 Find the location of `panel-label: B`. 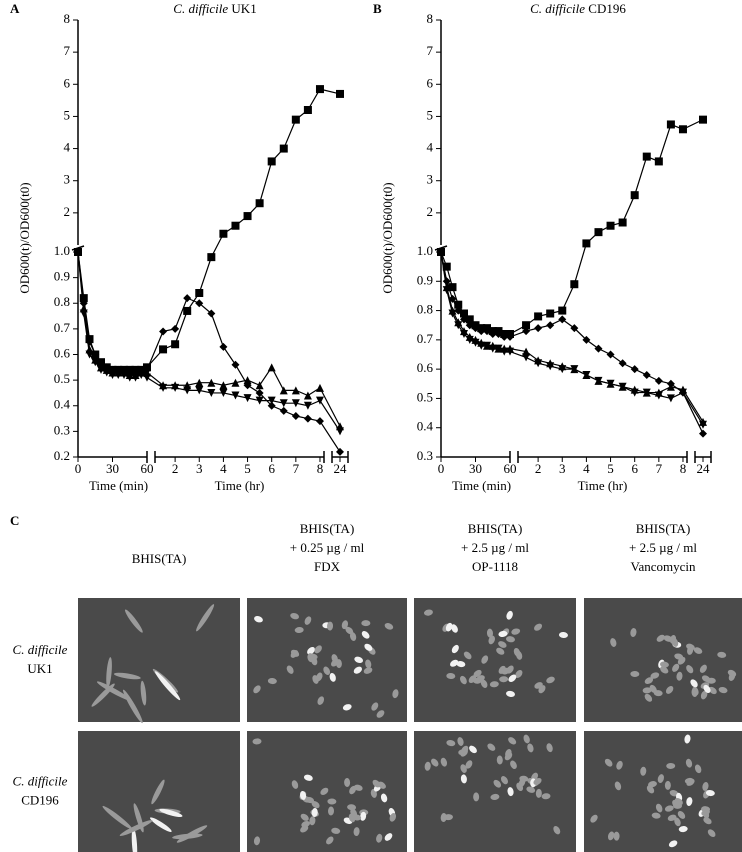

panel-label: B is located at coordinates (377, 8).